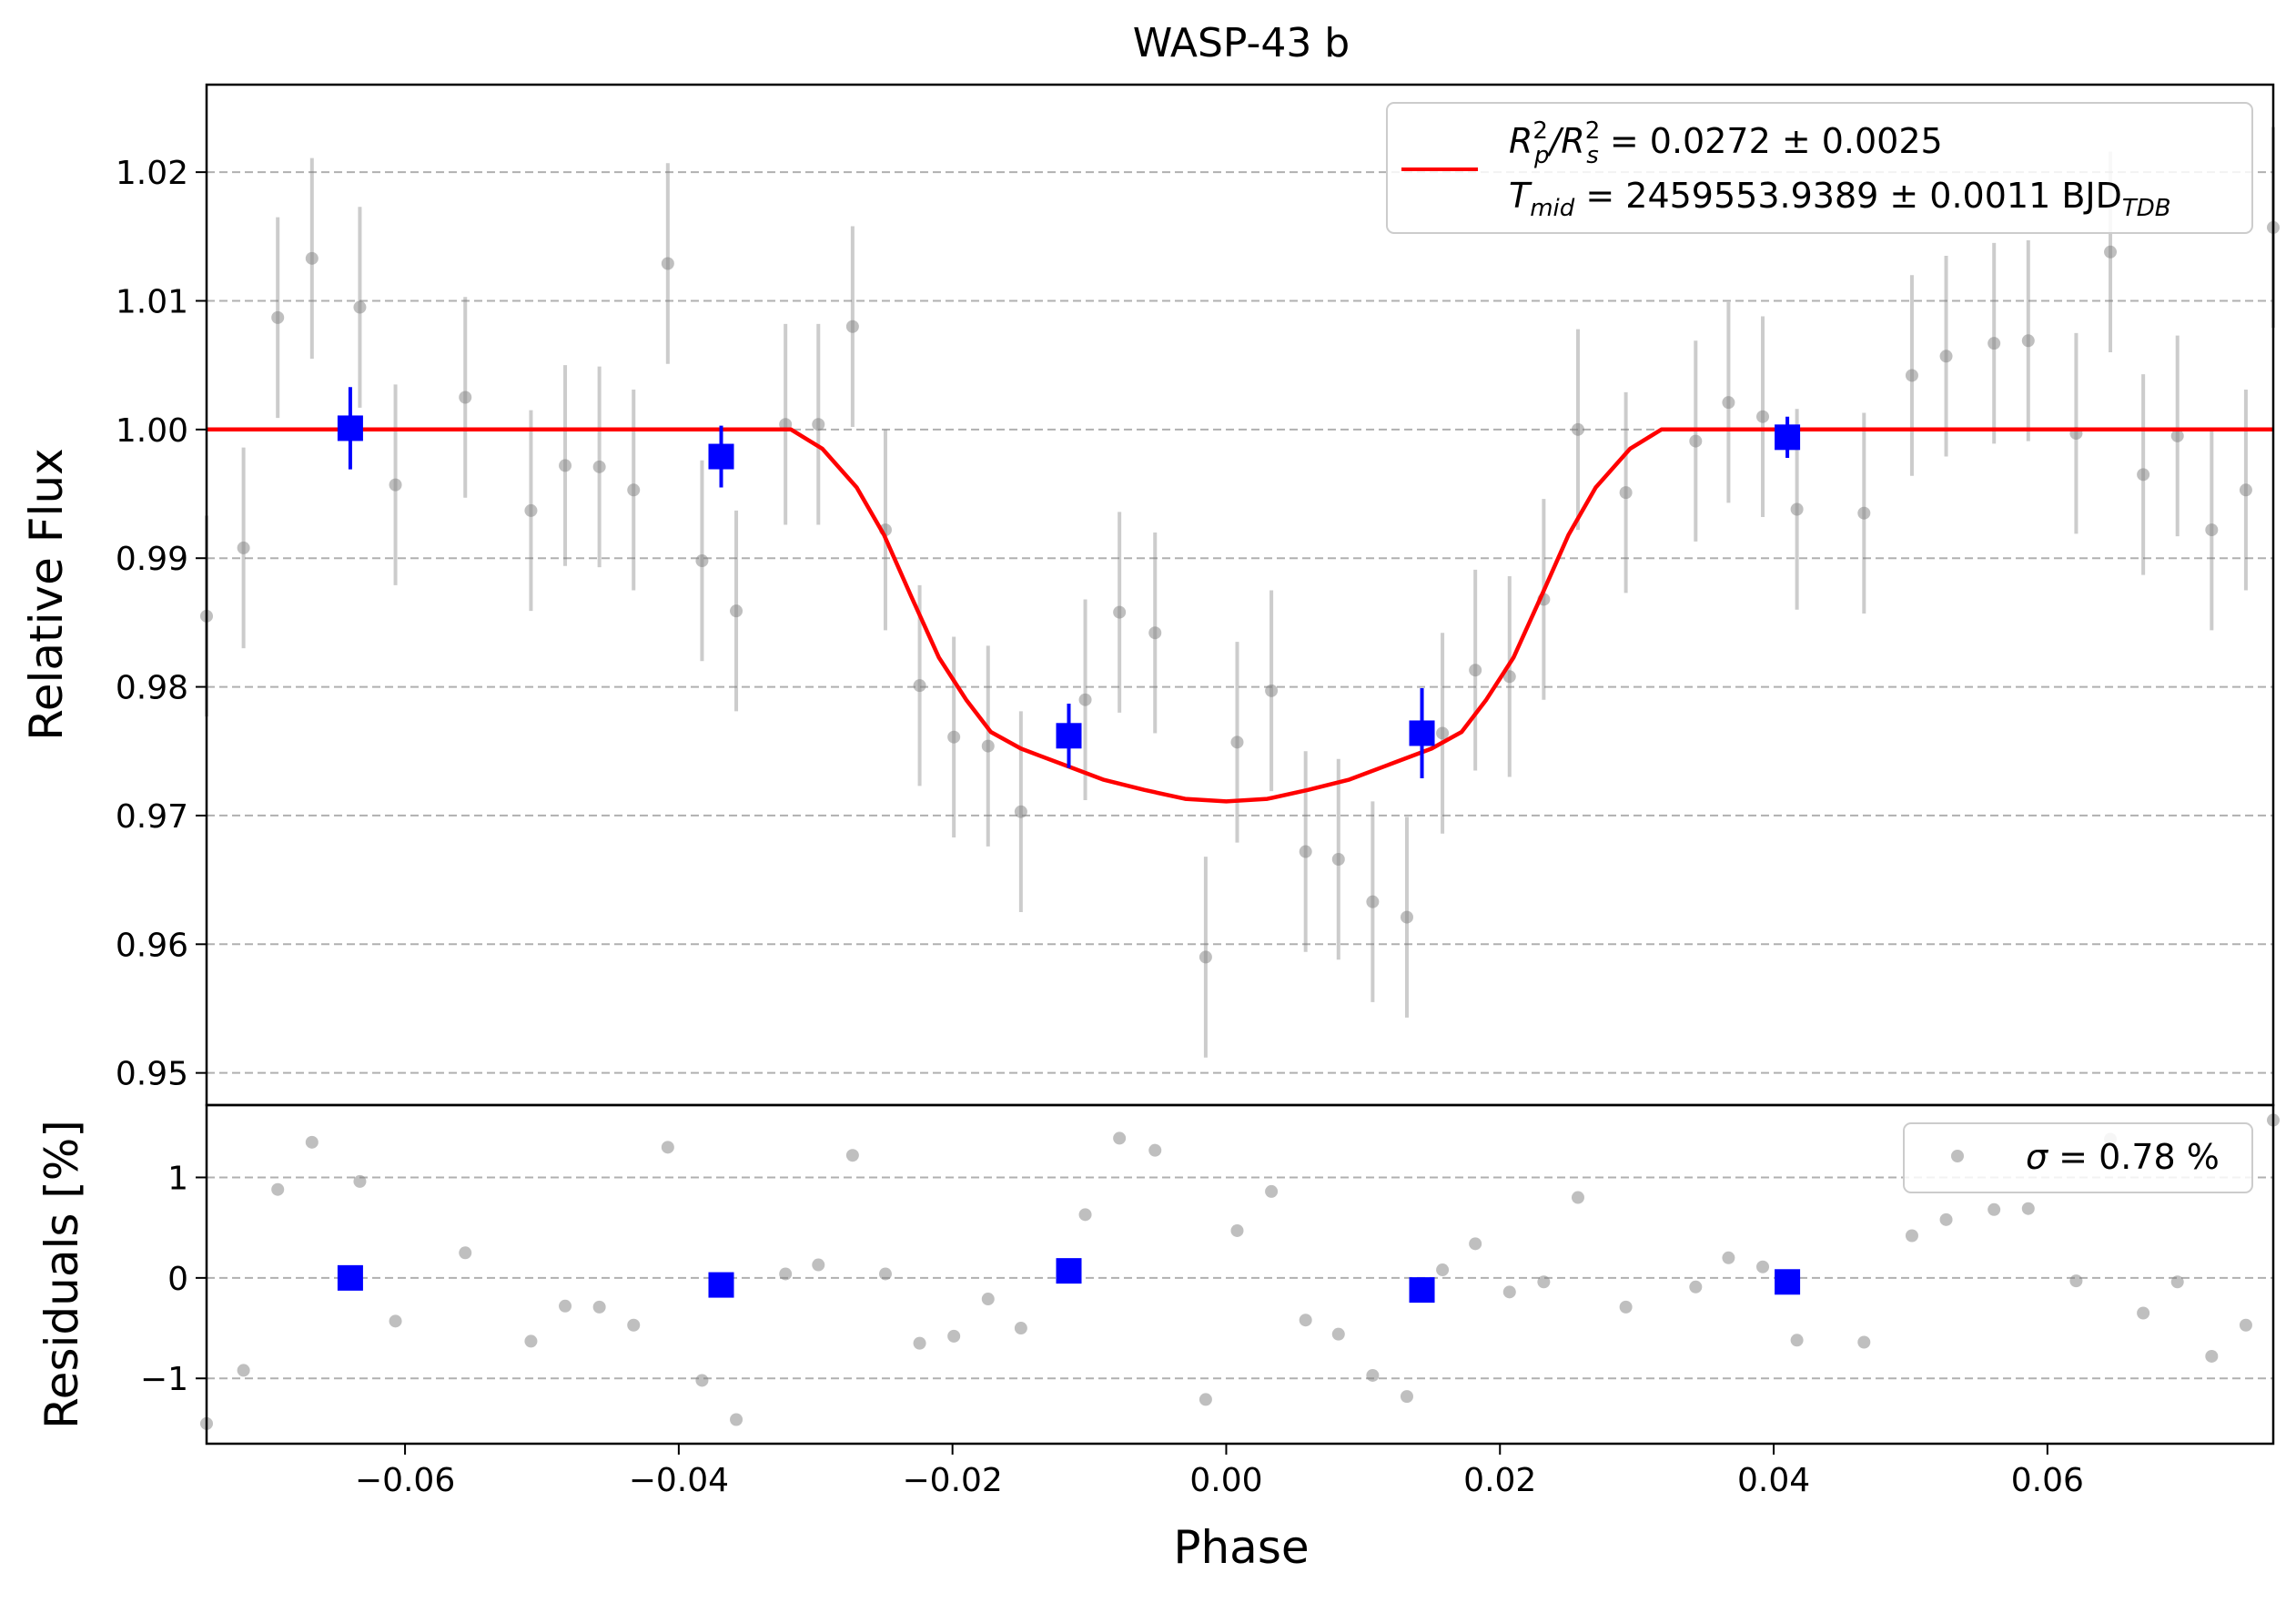 The width and height of the screenshot is (2296, 1603). I want to click on residuals-legend-box, so click(2078, 1157).